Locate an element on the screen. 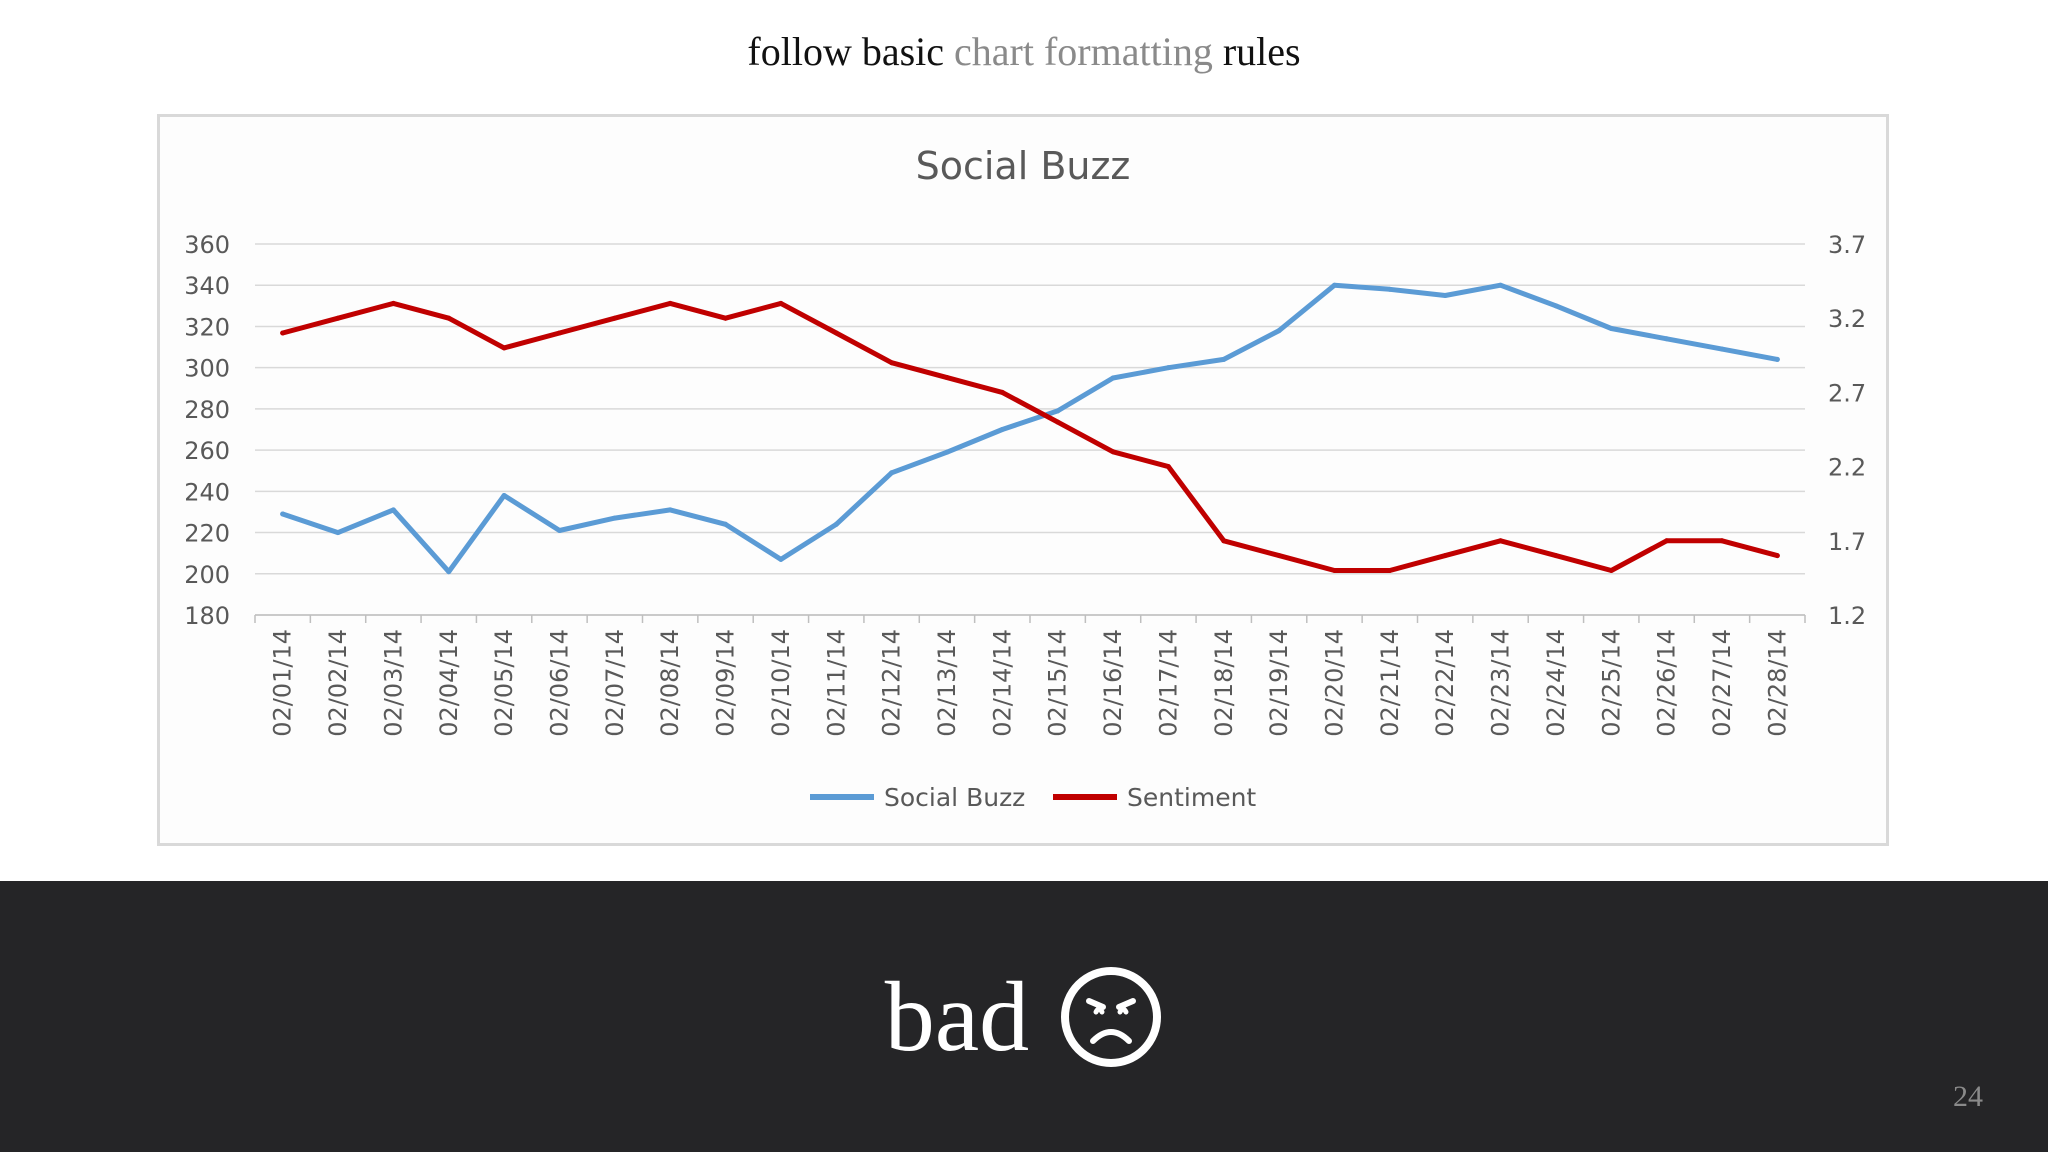 Image resolution: width=2048 pixels, height=1152 pixels. x-tick-label: 02/03/14 is located at coordinates (393, 683).